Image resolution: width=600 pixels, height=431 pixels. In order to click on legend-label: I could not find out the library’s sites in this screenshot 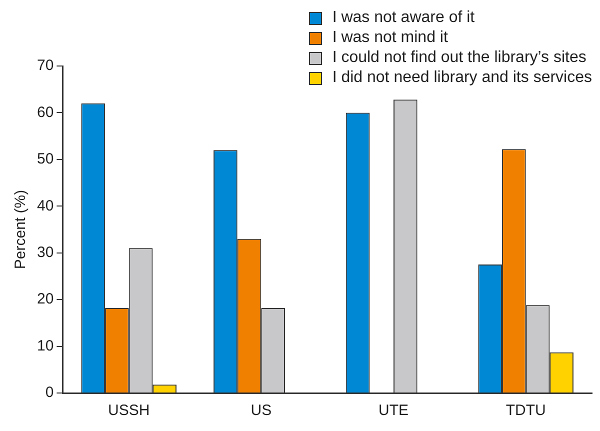, I will do `click(459, 58)`.